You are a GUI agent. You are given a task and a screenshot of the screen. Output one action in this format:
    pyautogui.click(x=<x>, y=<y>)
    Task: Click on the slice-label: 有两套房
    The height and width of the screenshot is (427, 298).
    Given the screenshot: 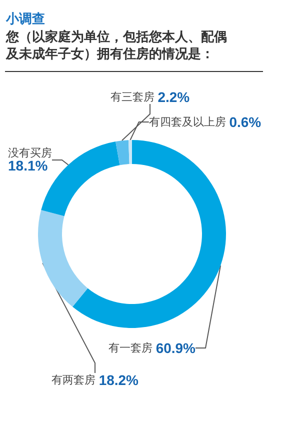 What is the action you would take?
    pyautogui.click(x=73, y=380)
    